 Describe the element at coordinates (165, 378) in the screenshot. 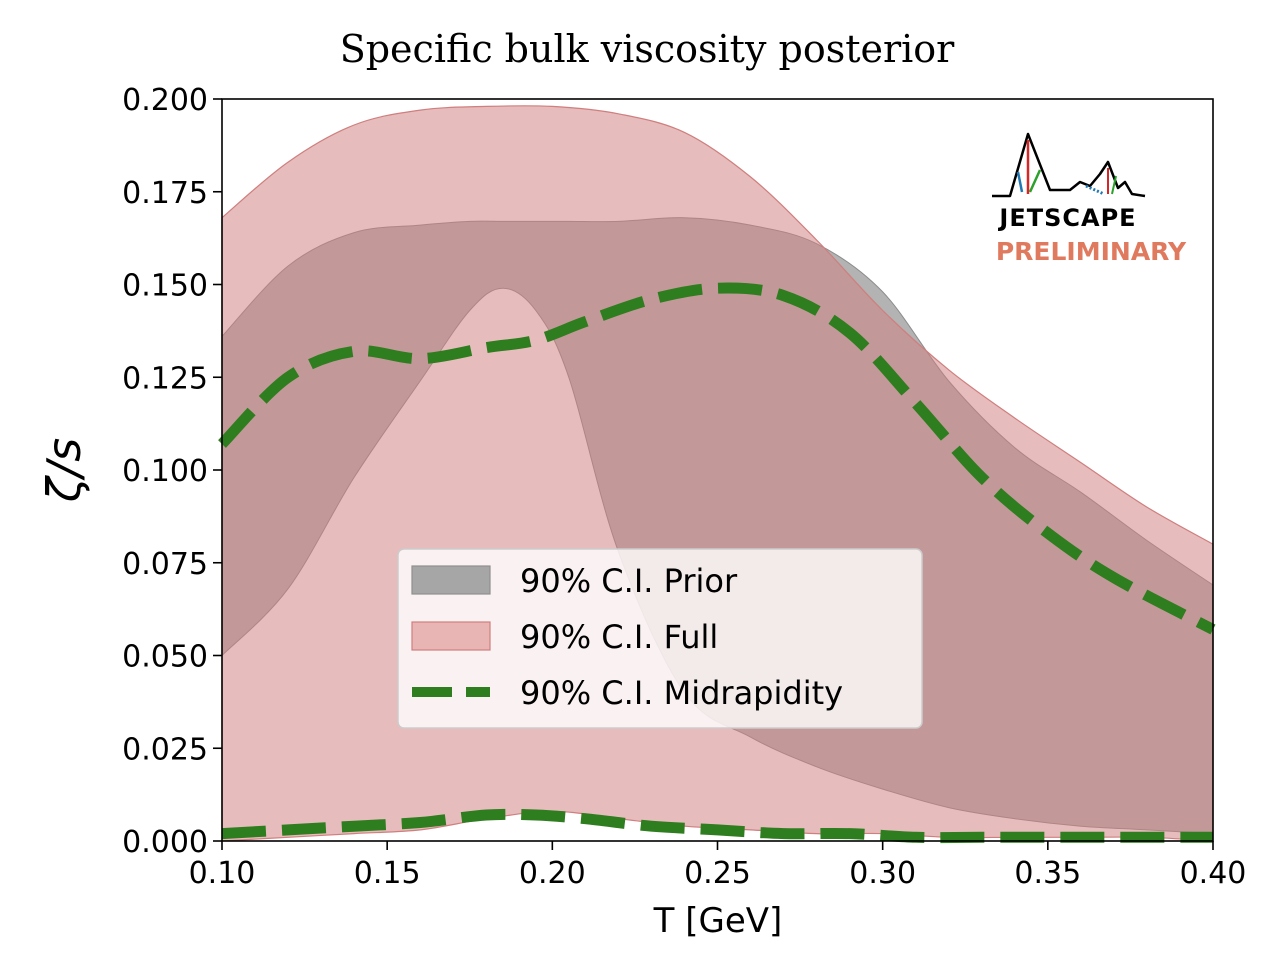

I see `y-tick-label: 0.125` at that location.